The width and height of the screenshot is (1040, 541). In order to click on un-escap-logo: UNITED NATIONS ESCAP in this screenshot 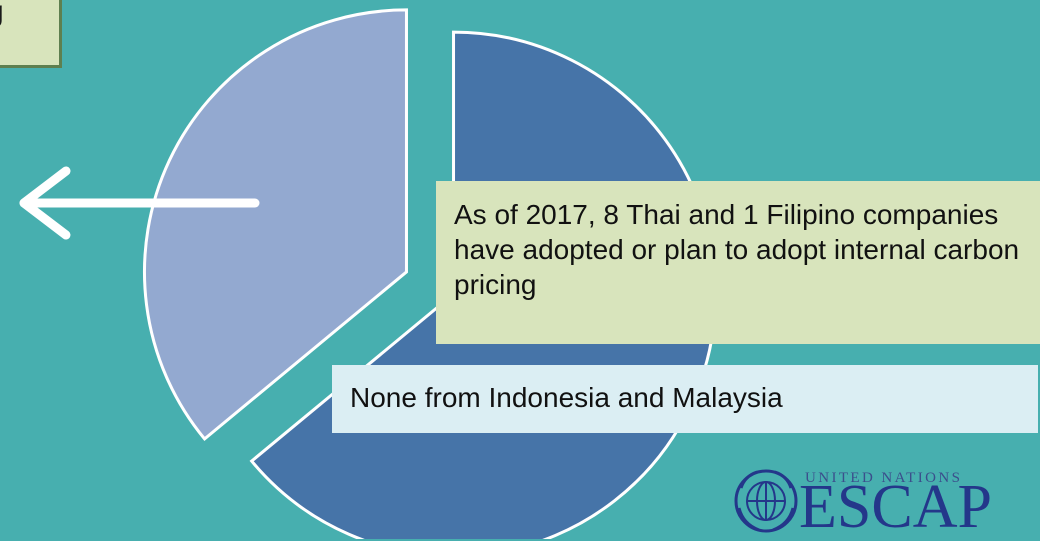, I will do `click(883, 503)`.